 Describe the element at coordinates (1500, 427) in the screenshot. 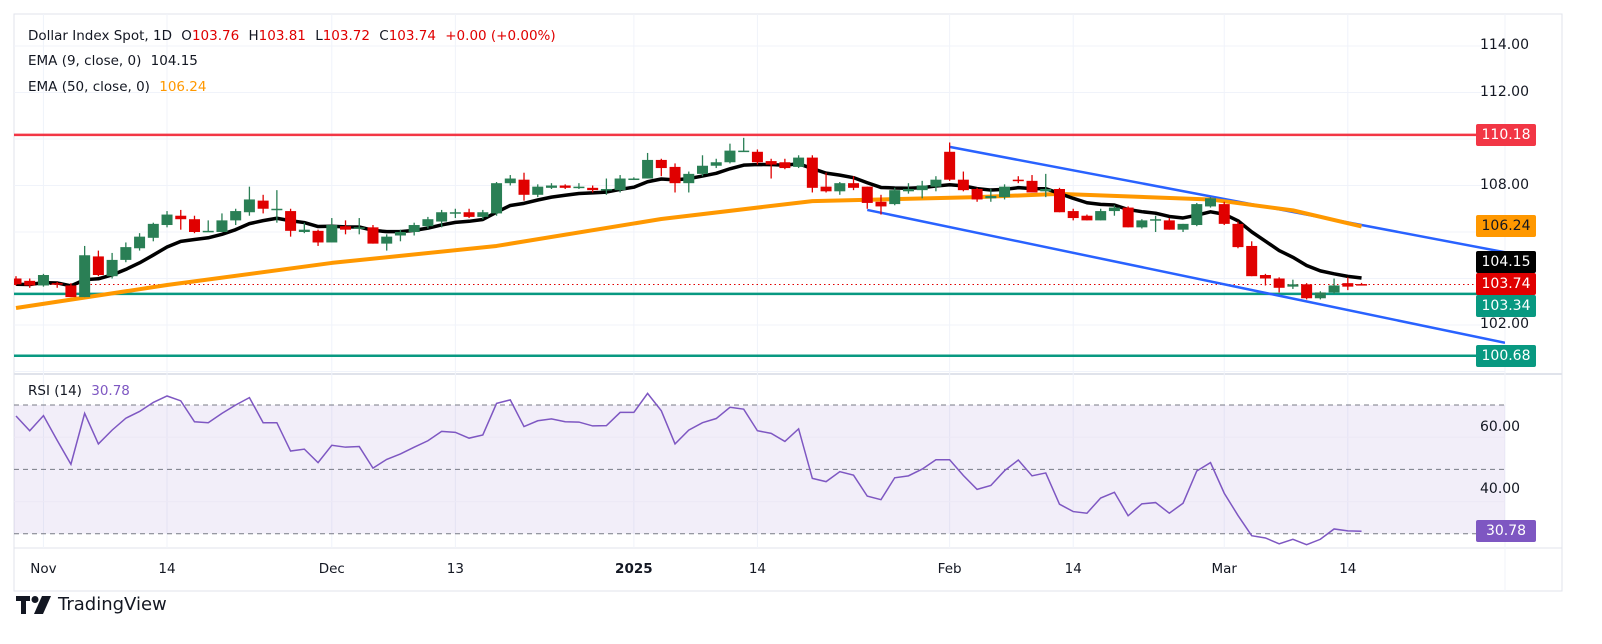

I see `rsi-tick-60: 60.00` at that location.